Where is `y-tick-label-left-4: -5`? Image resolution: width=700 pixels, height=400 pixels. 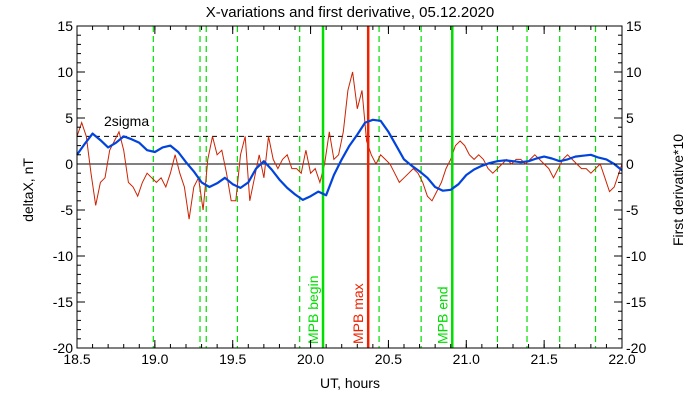
y-tick-label-left-4: -5 is located at coordinates (67, 210).